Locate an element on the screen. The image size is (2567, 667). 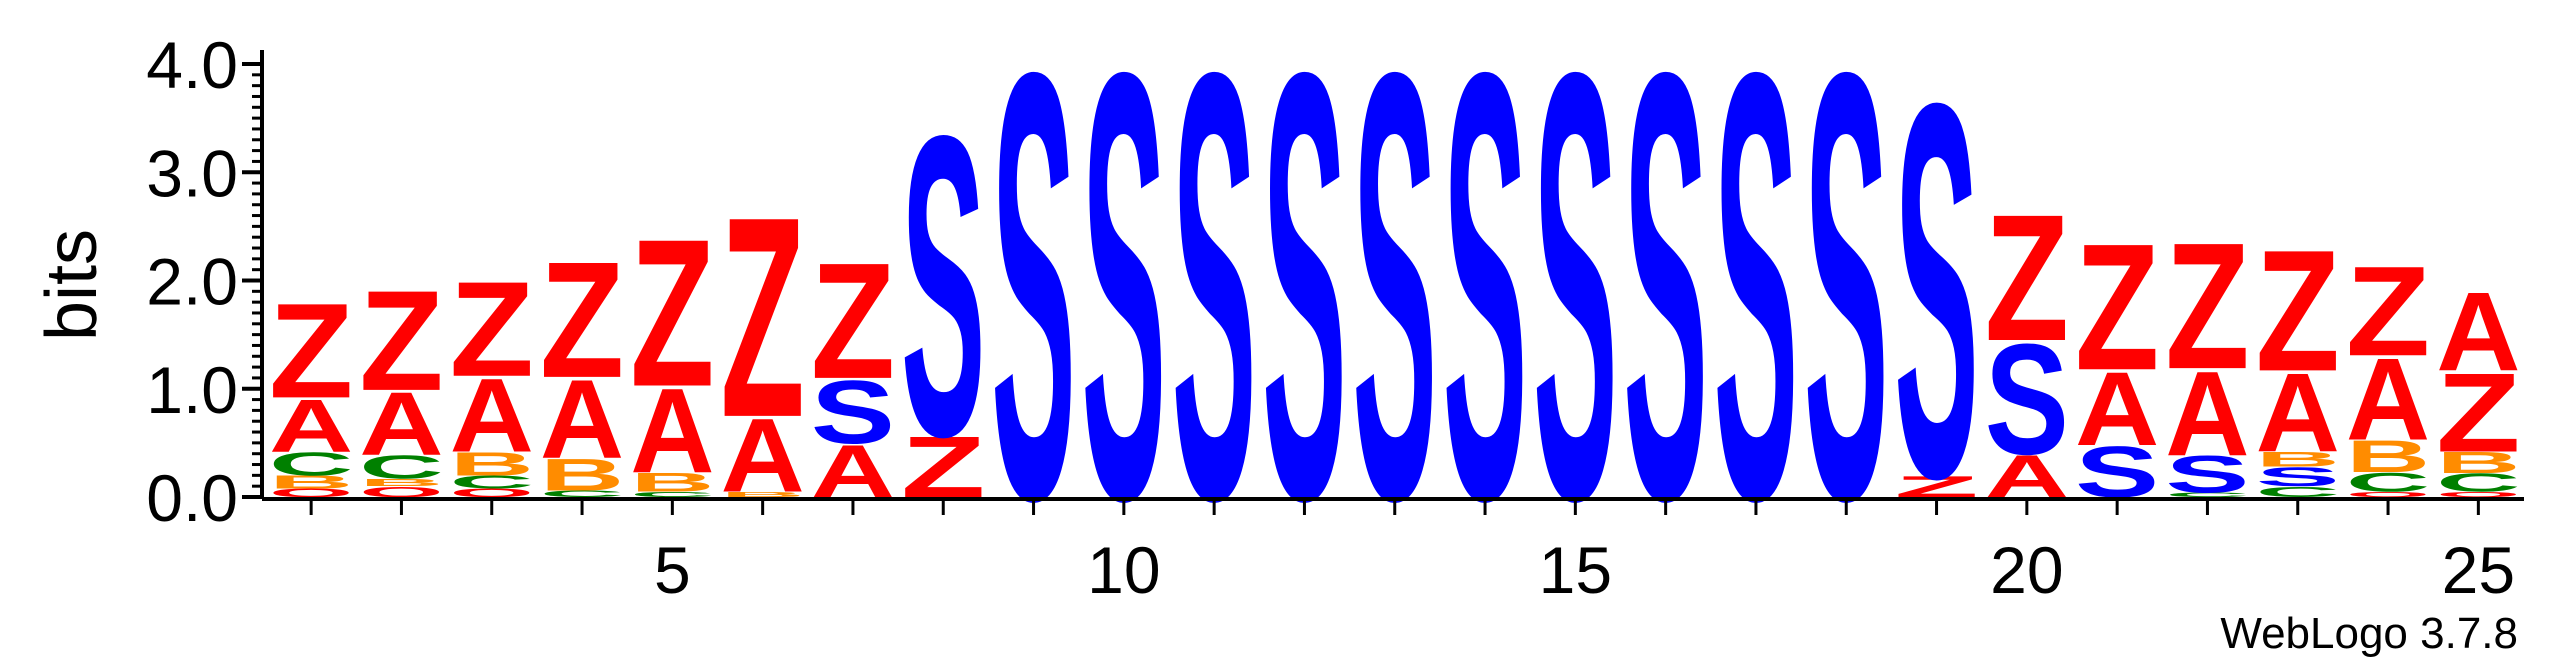
y-ticks: 0.0 1.0 2.0 3.0 4.0 is located at coordinates (204, 281).